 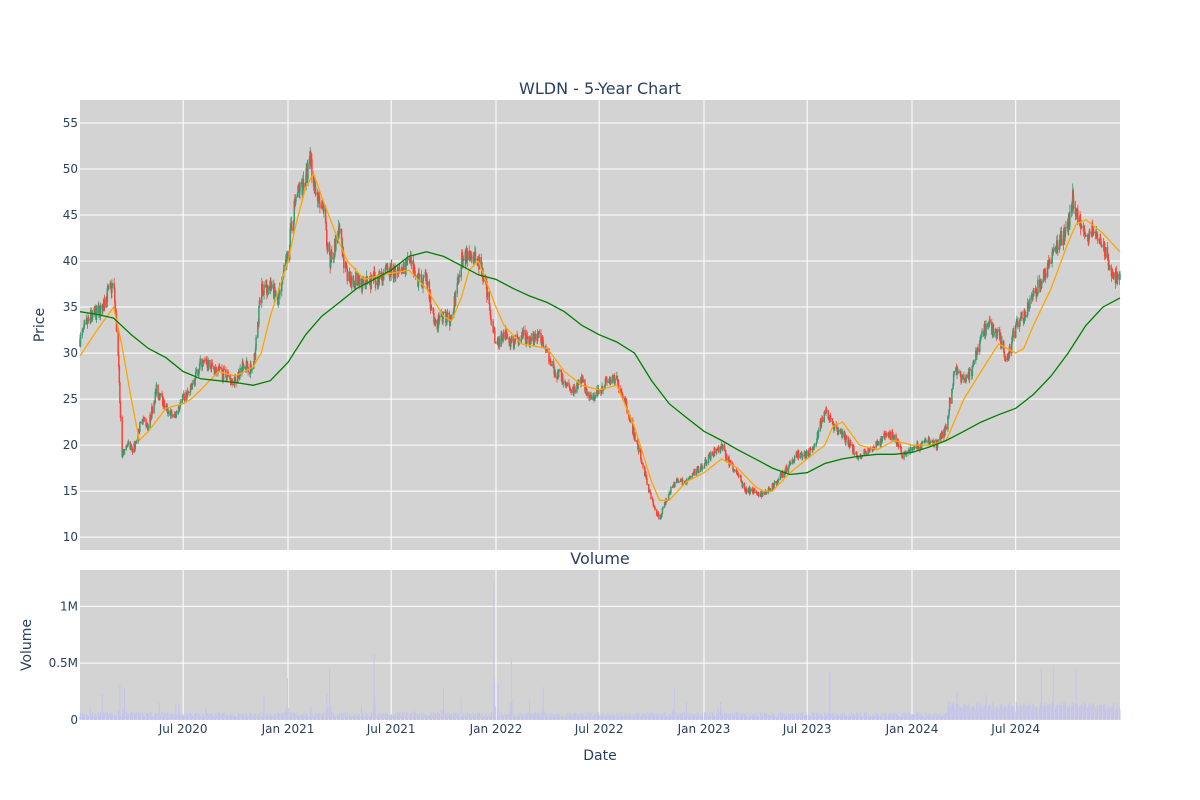 I want to click on price-tick-label: 10, so click(x=70, y=537).